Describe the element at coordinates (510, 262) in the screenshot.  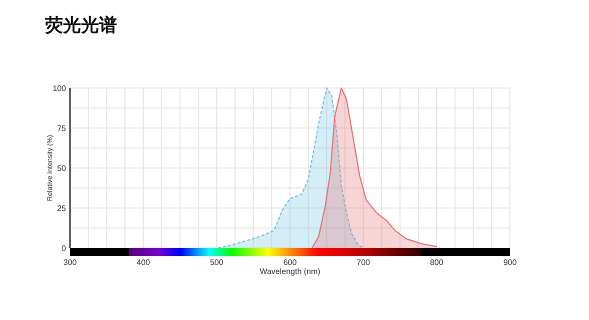
I see `x-tick-label: 900` at that location.